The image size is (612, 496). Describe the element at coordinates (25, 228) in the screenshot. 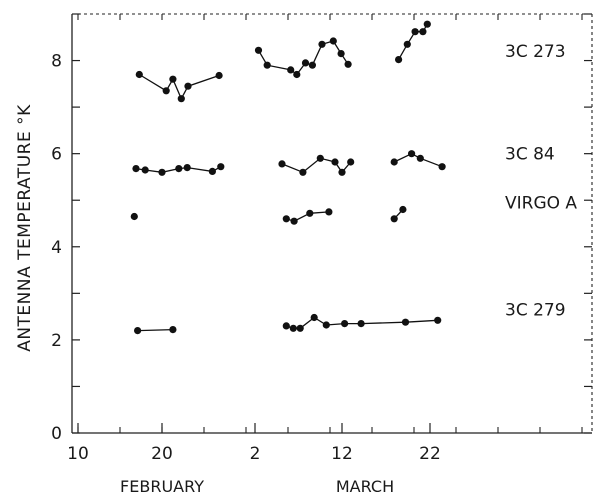

I see `y-axis-label: ANTENNA TEMPERATURE °K` at that location.